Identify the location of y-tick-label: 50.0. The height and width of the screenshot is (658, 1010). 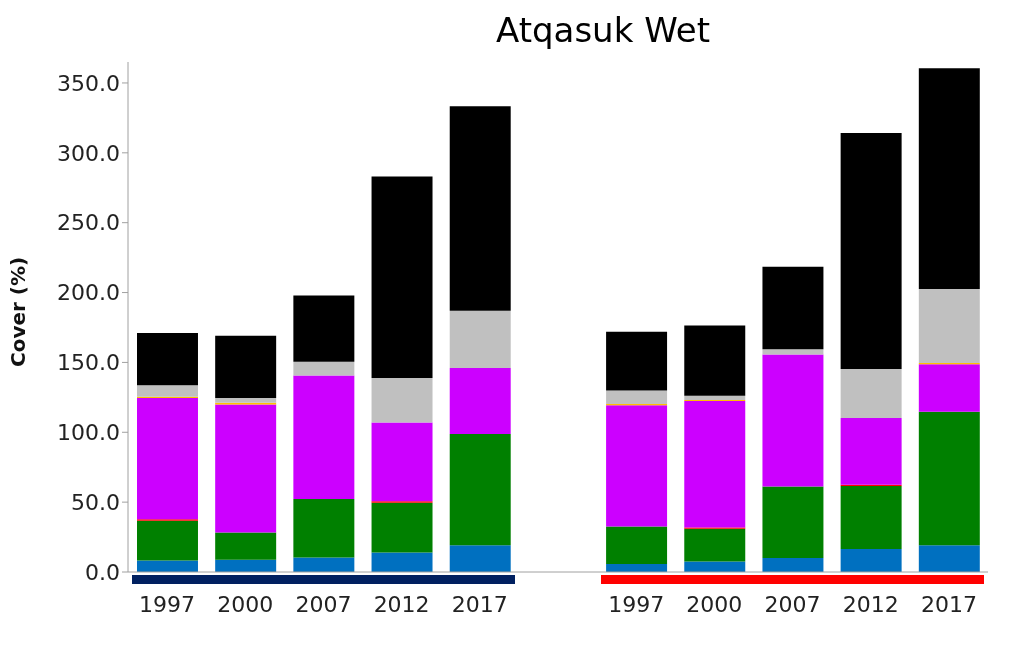
(95, 502).